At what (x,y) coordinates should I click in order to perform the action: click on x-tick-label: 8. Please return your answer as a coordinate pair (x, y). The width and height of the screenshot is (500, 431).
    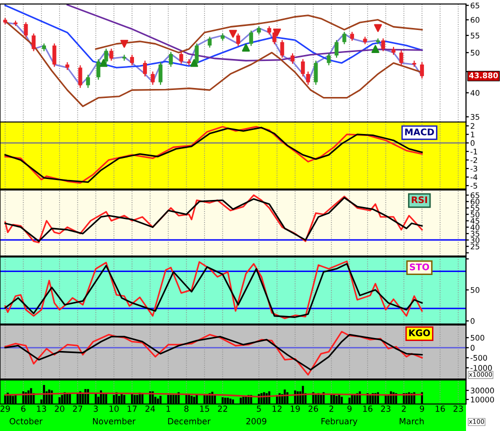
    Looking at the image, I should click on (186, 409).